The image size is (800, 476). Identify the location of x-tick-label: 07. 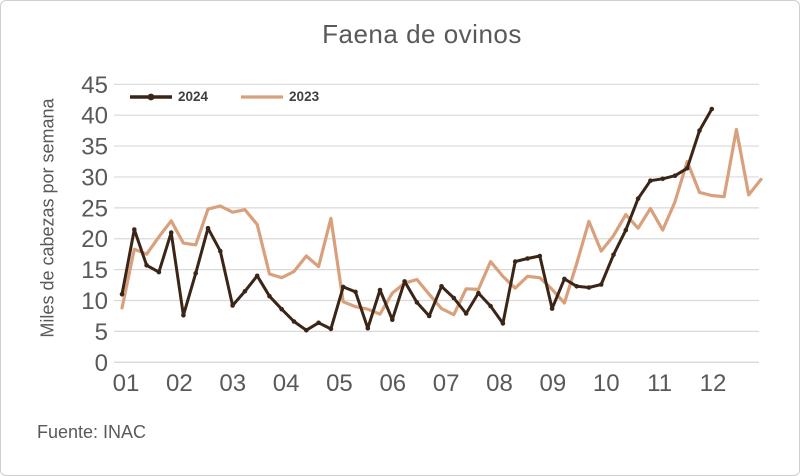
(446, 383).